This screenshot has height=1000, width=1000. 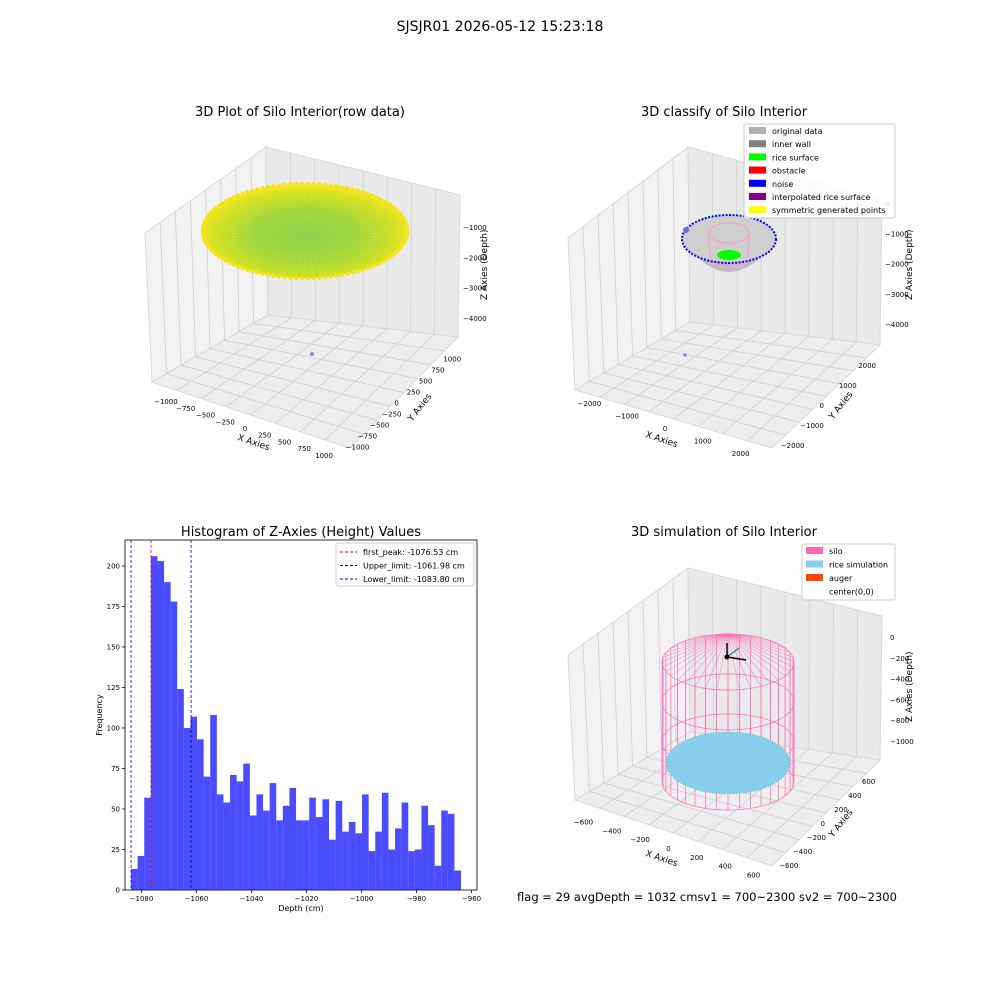 What do you see at coordinates (840, 810) in the screenshot?
I see `y-tick-label: 200` at bounding box center [840, 810].